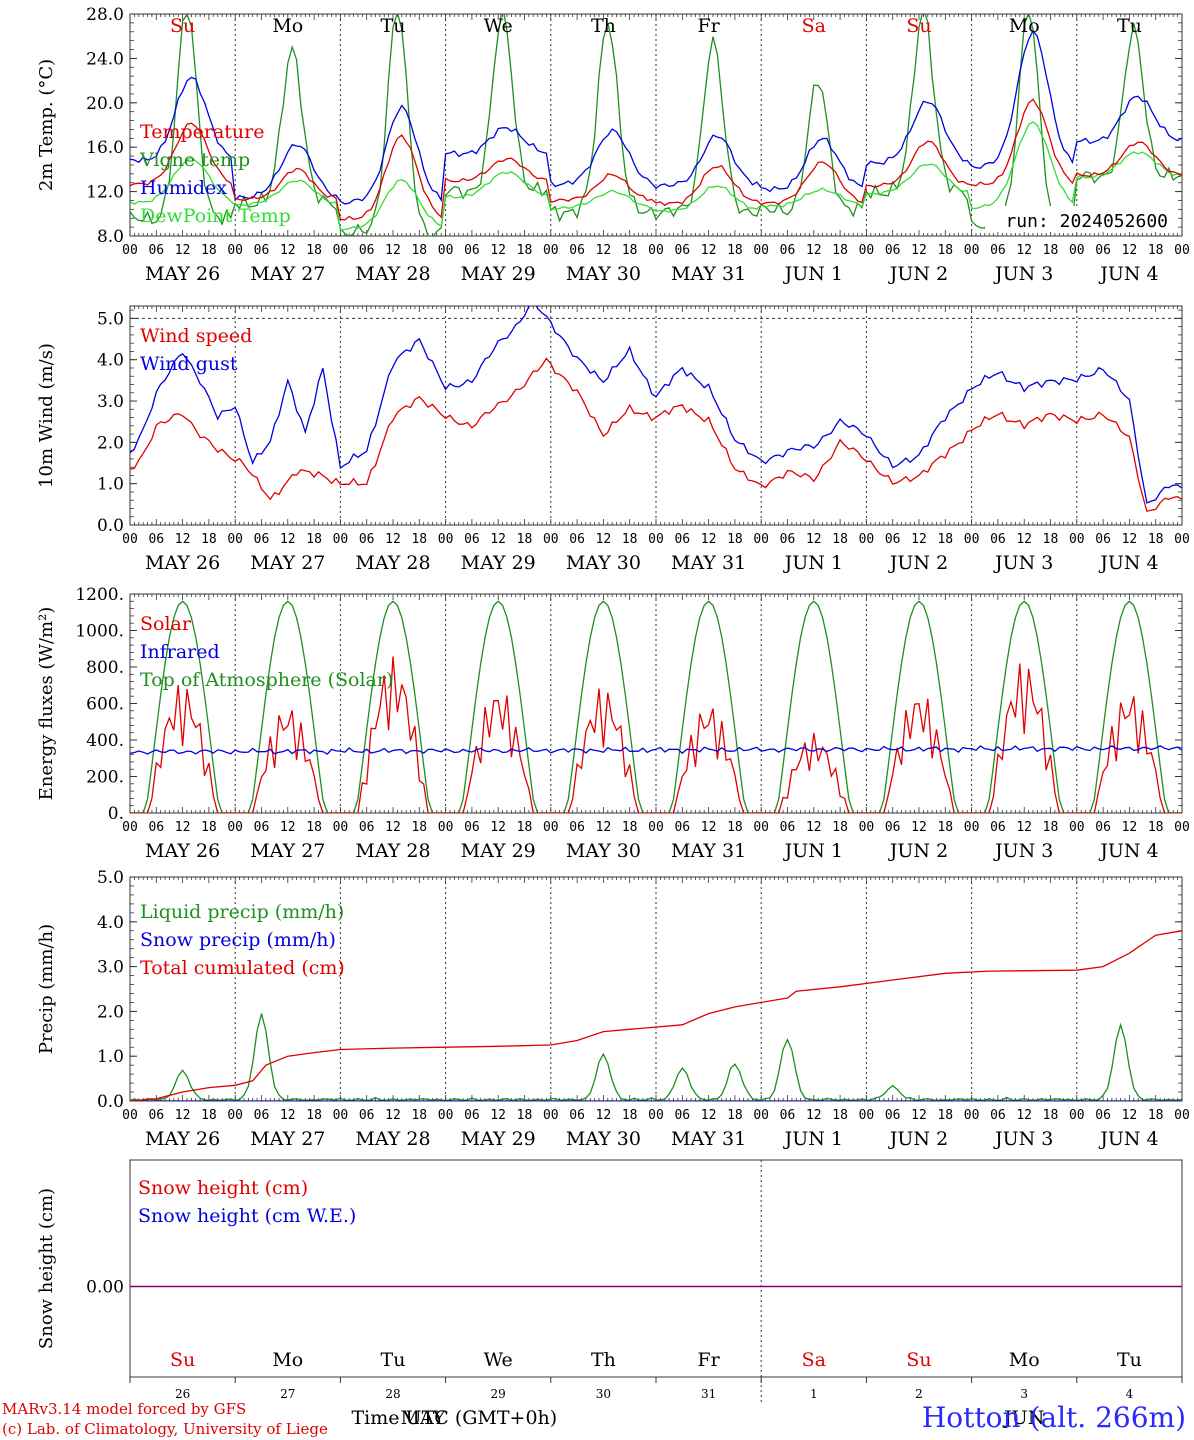  What do you see at coordinates (180, 652) in the screenshot?
I see `legend-entry: Infrared` at bounding box center [180, 652].